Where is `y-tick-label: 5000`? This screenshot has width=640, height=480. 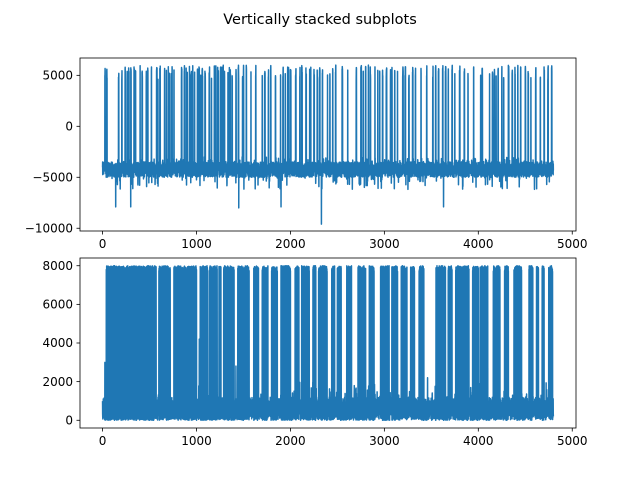
y-tick-label: 5000 is located at coordinates (57, 76).